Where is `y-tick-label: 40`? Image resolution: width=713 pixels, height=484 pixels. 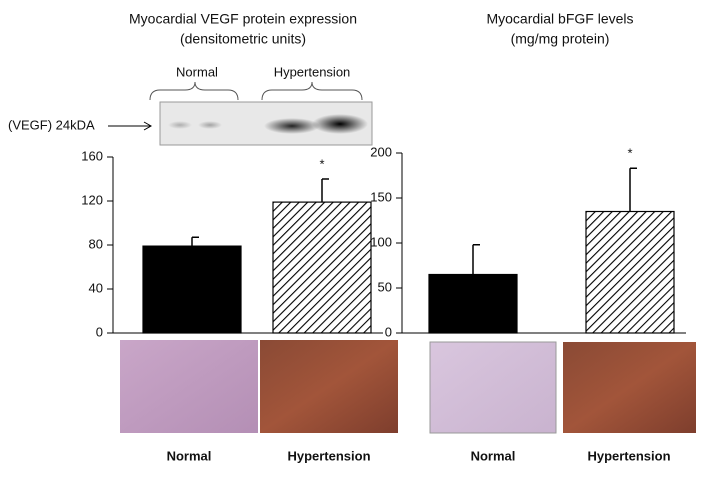
y-tick-label: 40 is located at coordinates (96, 287).